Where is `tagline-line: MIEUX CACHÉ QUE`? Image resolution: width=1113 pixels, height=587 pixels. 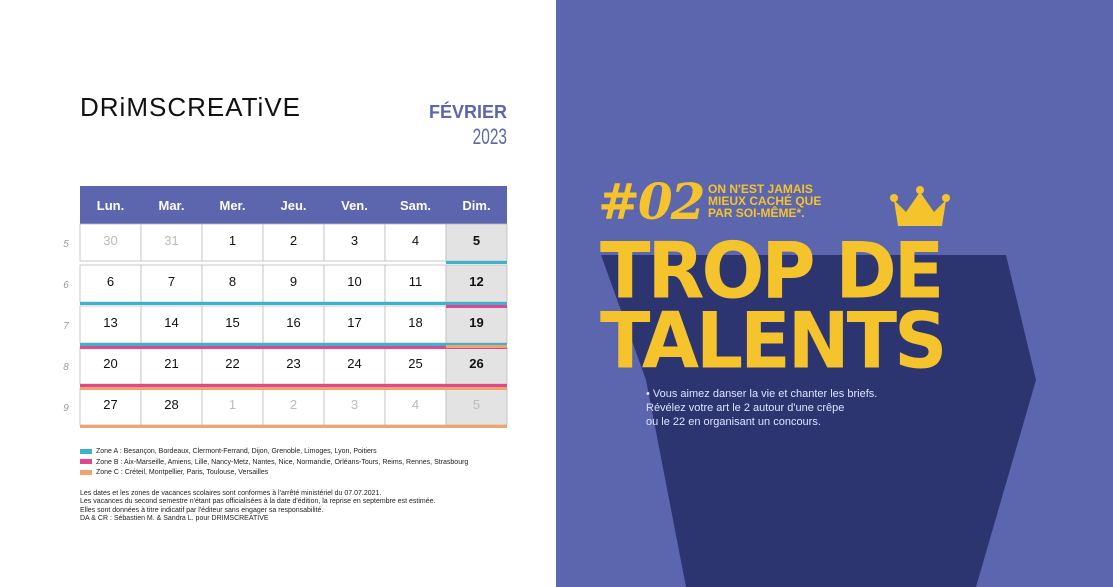 tagline-line: MIEUX CACHÉ QUE is located at coordinates (765, 201).